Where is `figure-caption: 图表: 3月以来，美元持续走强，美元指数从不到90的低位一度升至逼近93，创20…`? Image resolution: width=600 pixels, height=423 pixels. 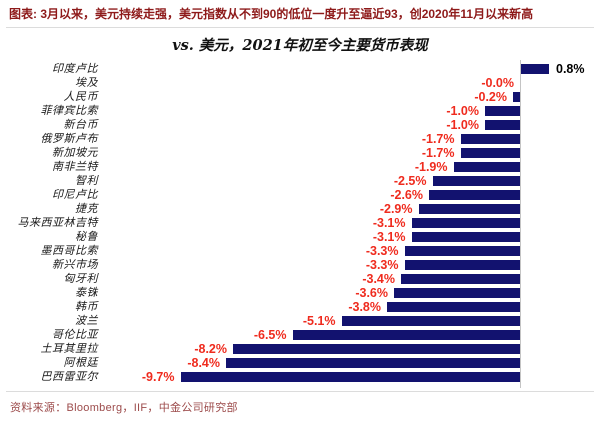 figure-caption: 图表: 3月以来，美元持续走强，美元指数从不到90的低位一度升至逼近93，创20… is located at coordinates (271, 14).